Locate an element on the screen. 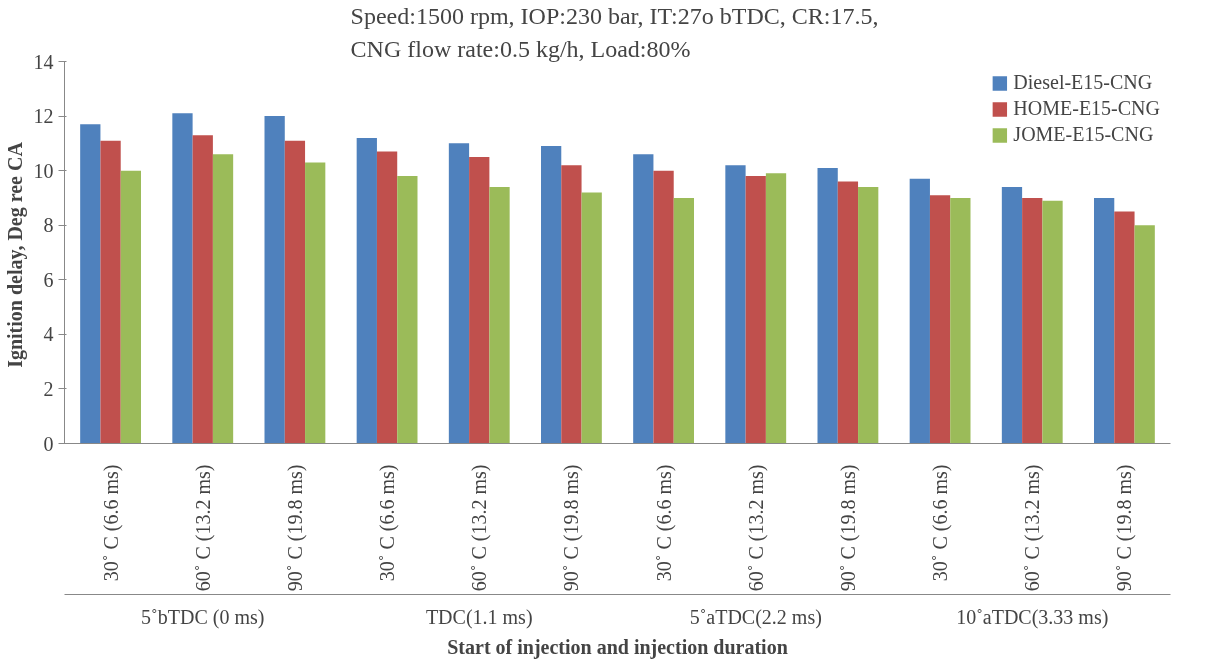 Image resolution: width=1214 pixels, height=667 pixels. legend-label: Diesel-E15-CNG is located at coordinates (1083, 82).